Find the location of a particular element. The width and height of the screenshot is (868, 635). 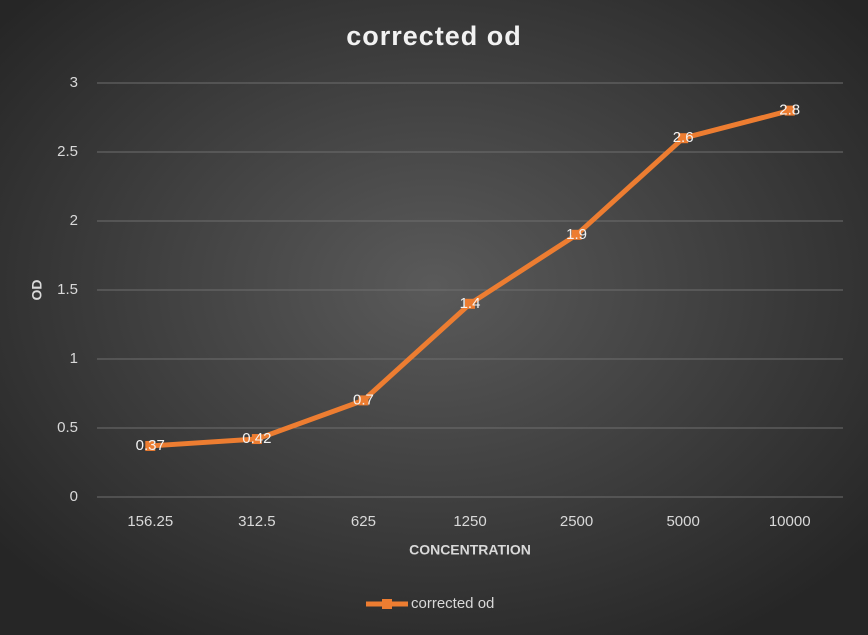

data-label: 2.8 is located at coordinates (789, 110).